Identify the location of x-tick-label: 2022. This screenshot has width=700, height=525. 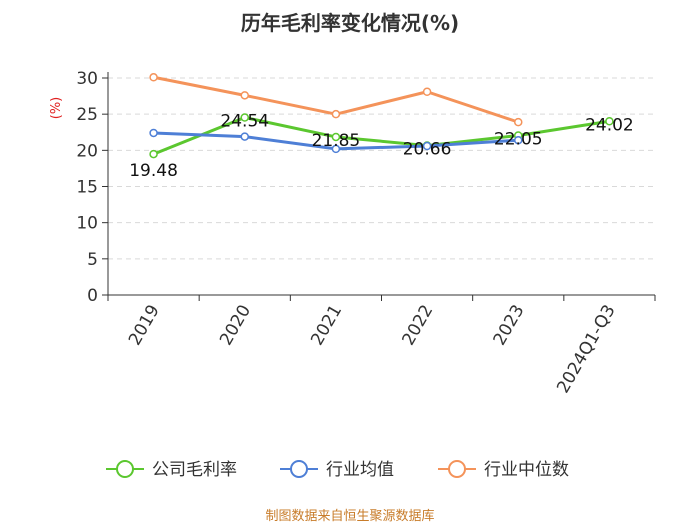
(417, 325).